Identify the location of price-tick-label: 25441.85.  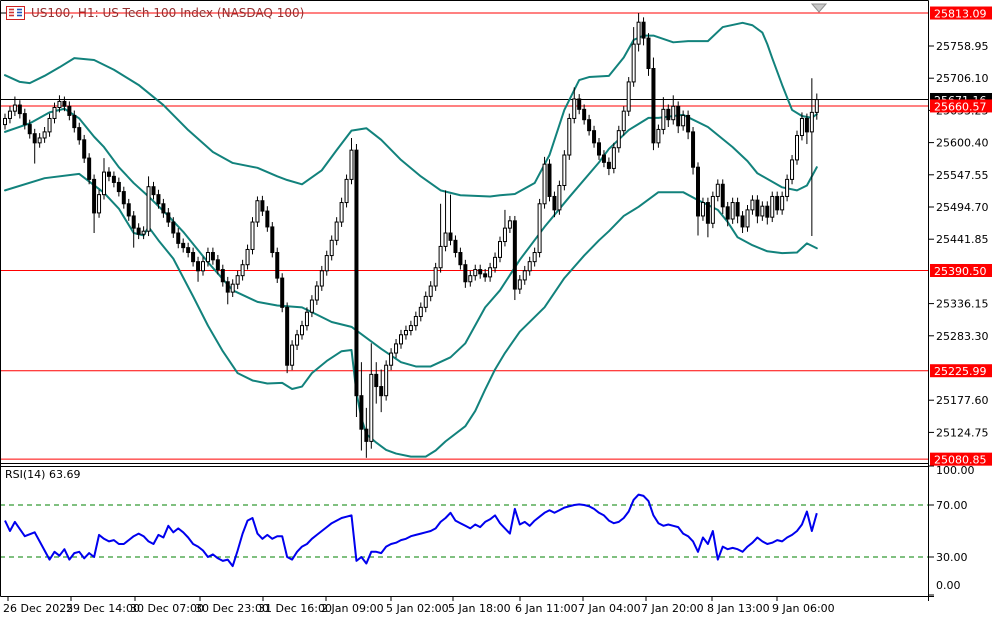
(962, 239).